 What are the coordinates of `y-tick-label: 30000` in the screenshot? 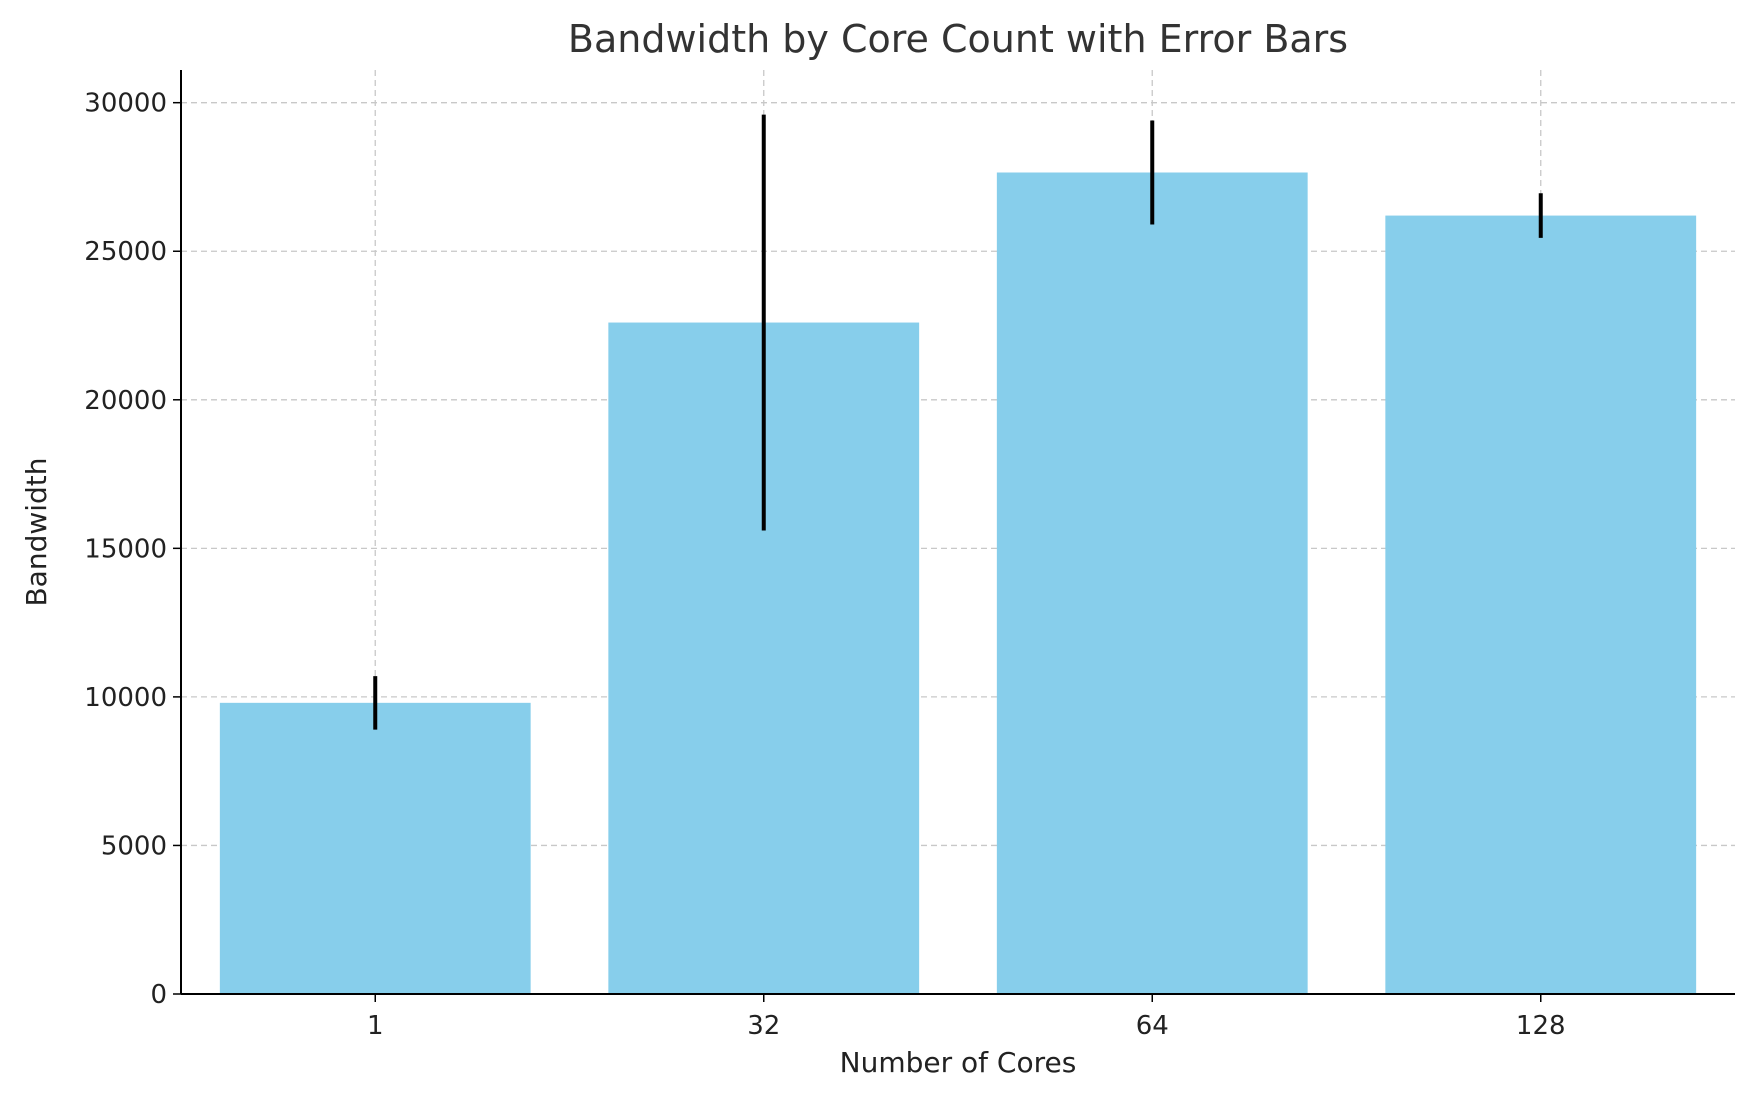 It's located at (125, 104).